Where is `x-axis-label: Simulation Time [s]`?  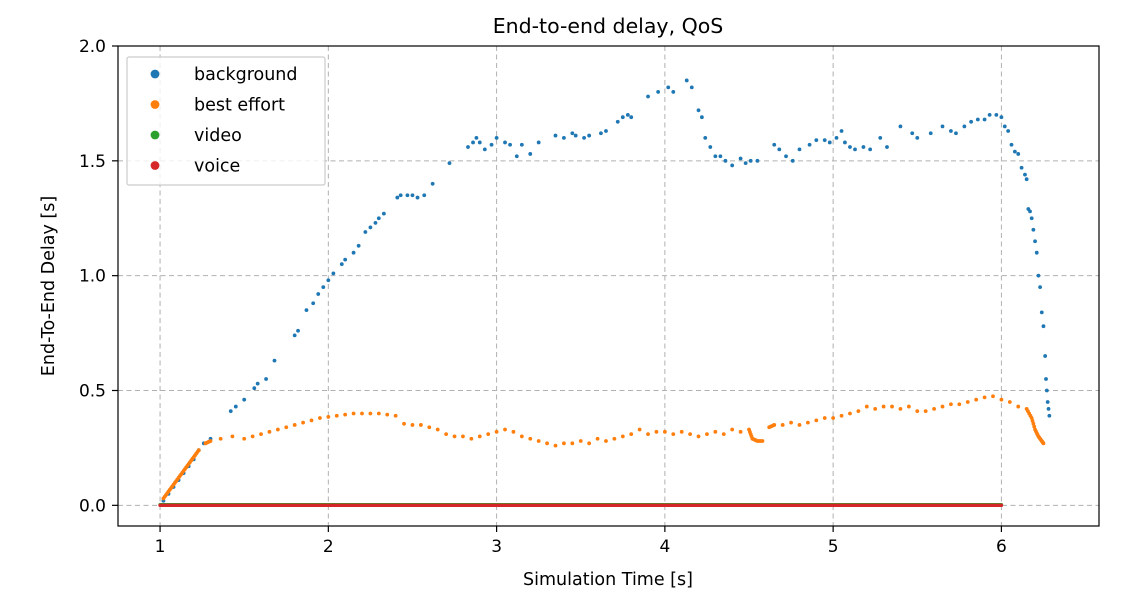 x-axis-label: Simulation Time [s] is located at coordinates (608, 580).